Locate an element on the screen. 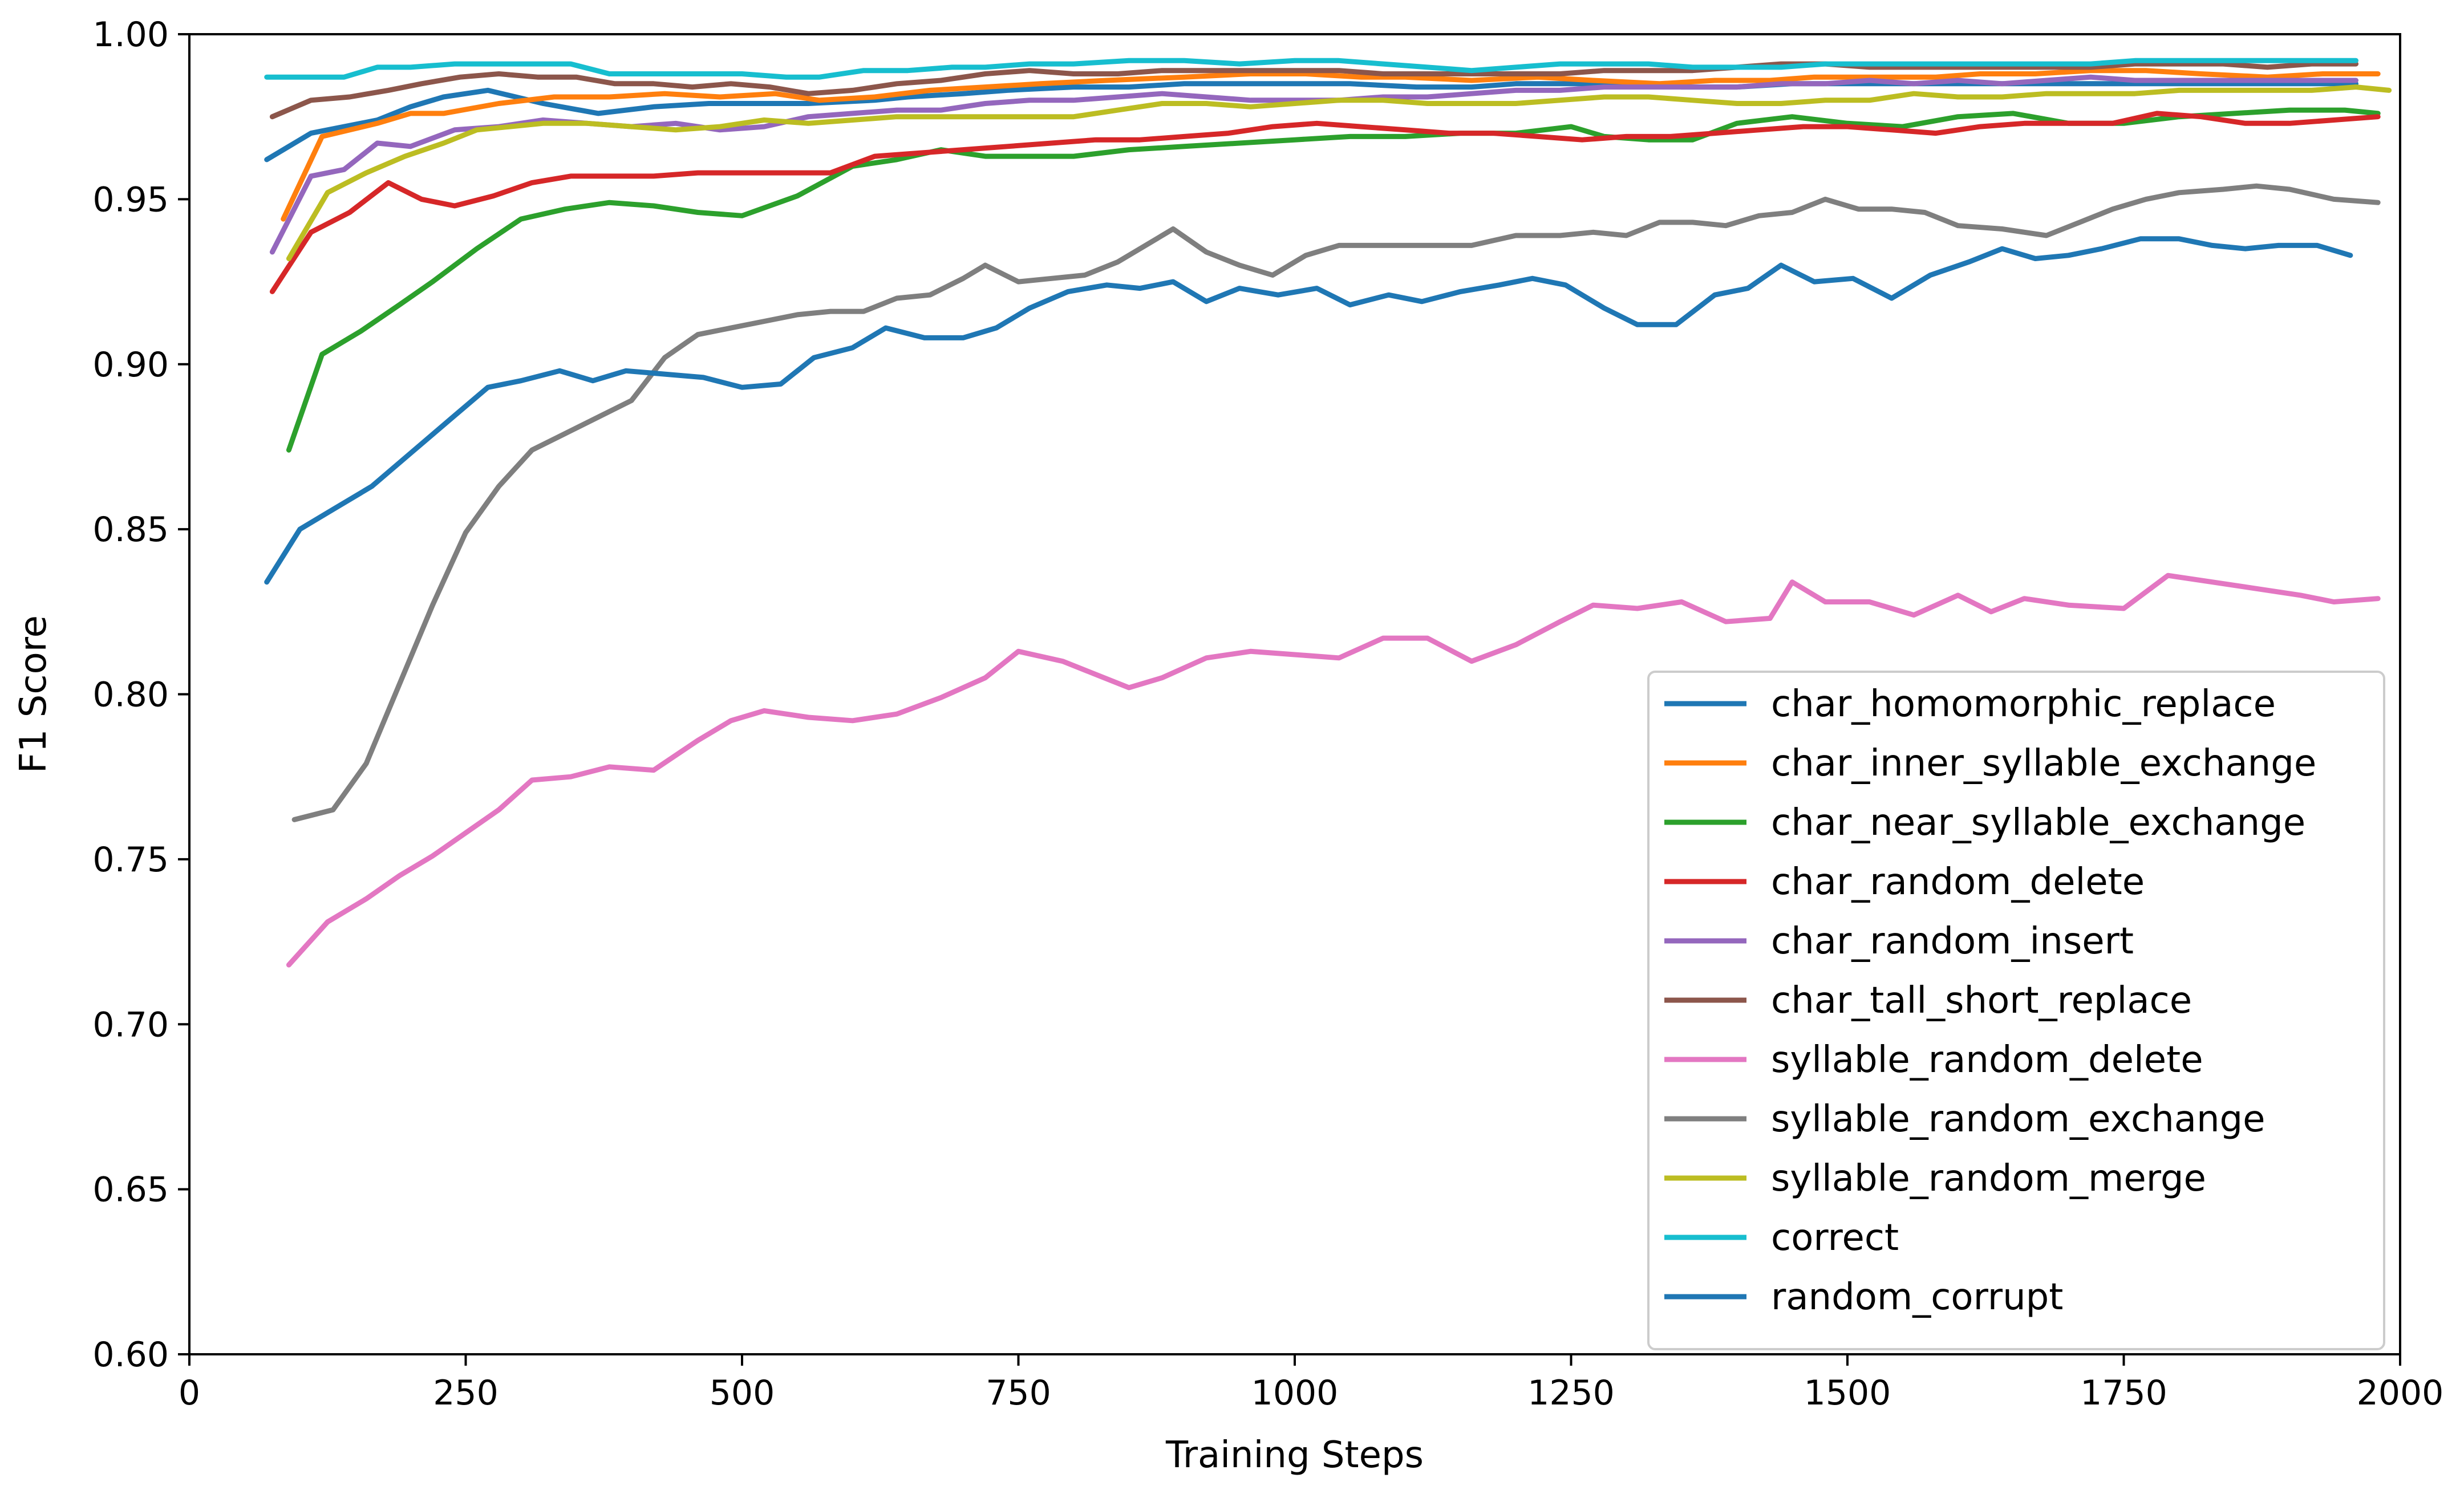 This screenshot has width=2464, height=1490. y-tick-label: 0.80 is located at coordinates (130, 695).